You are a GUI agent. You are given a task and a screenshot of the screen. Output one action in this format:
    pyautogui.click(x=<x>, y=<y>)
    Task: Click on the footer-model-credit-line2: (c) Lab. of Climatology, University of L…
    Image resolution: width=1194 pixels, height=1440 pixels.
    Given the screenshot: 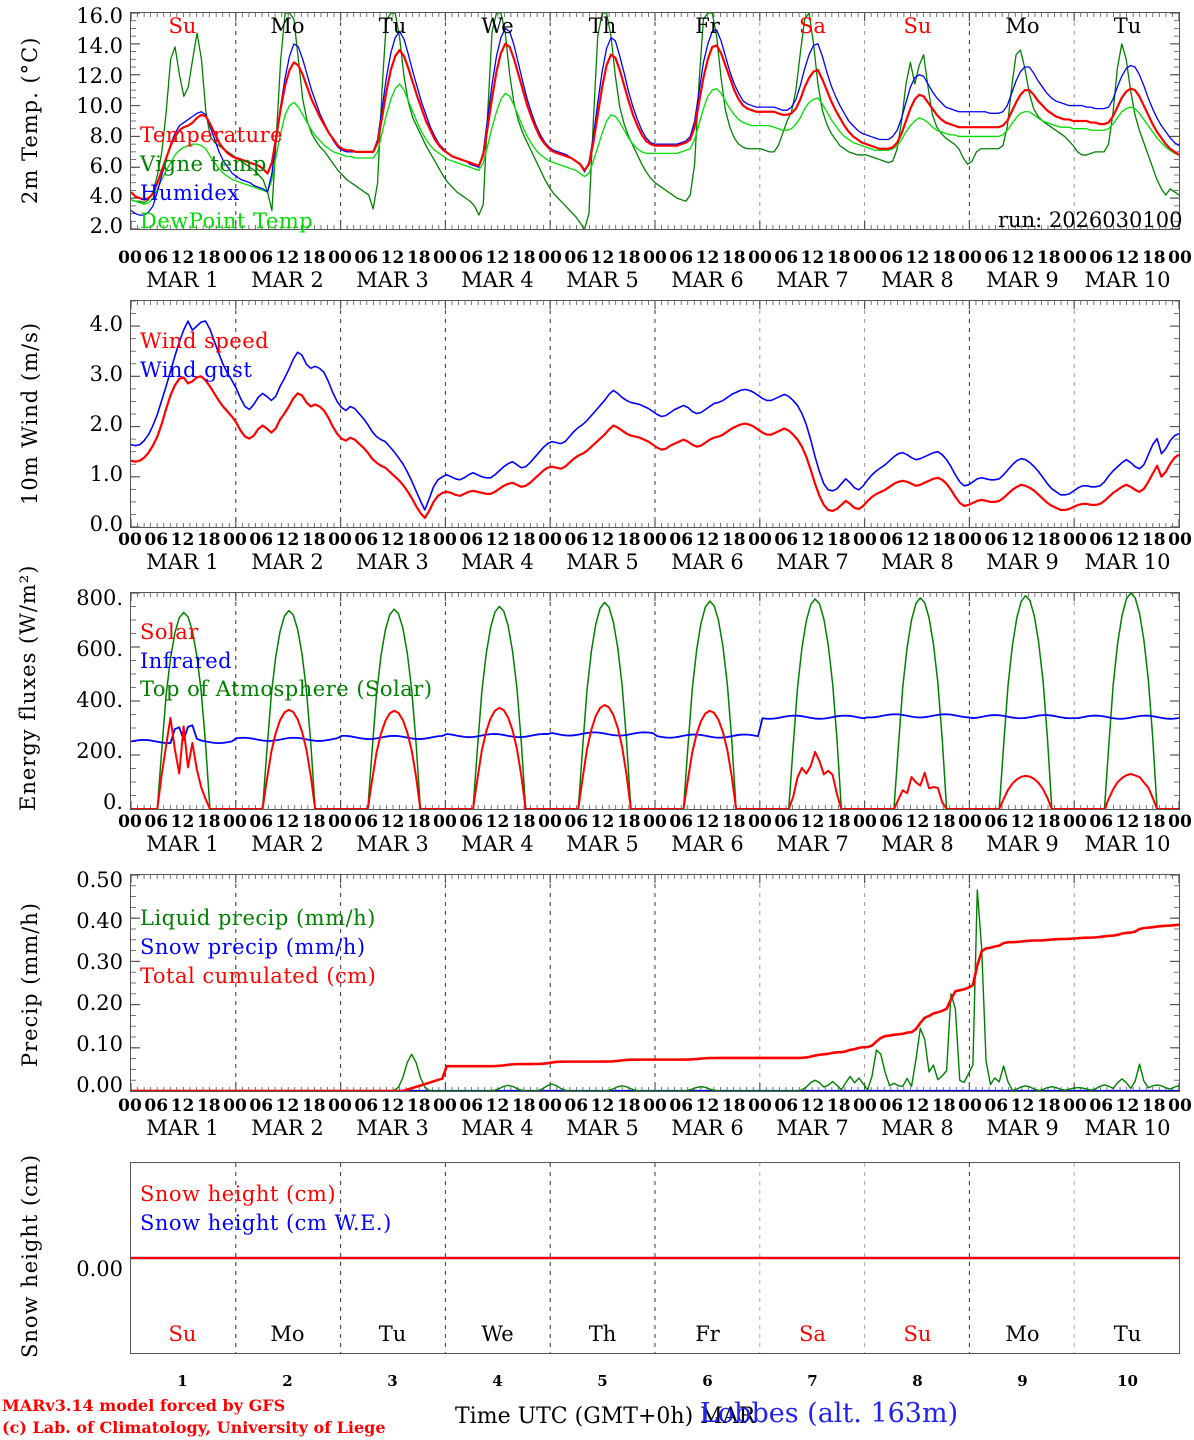 What is the action you would take?
    pyautogui.click(x=194, y=1427)
    